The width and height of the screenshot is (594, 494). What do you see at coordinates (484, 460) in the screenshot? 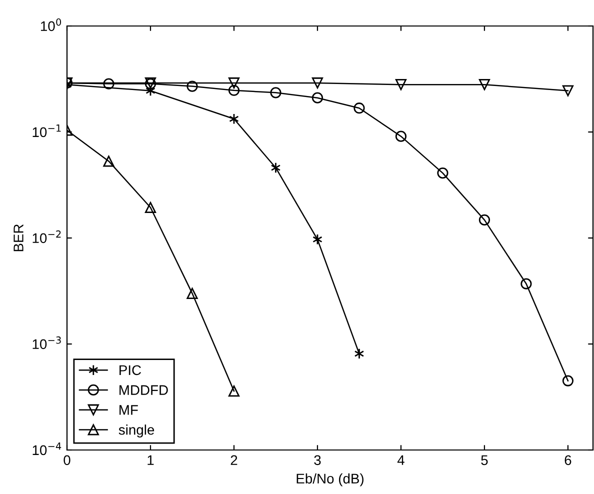
I see `x-tick-label: 5` at bounding box center [484, 460].